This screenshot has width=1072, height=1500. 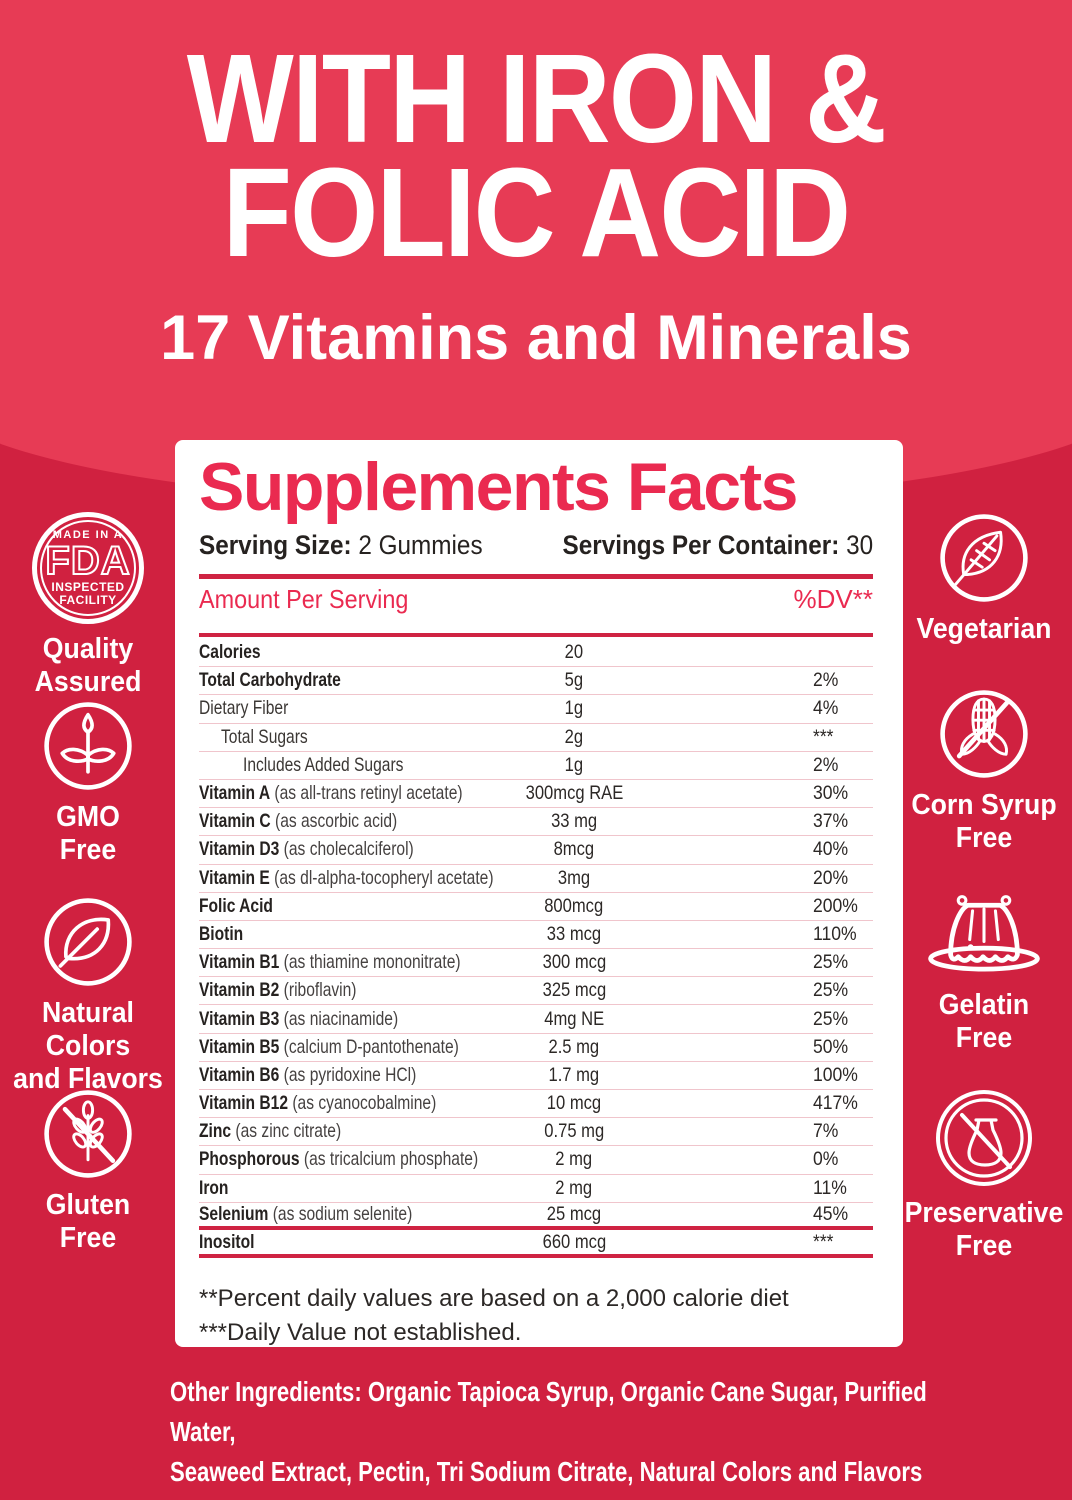 What do you see at coordinates (574, 849) in the screenshot?
I see `nutrient-amount-cell: 8mcg` at bounding box center [574, 849].